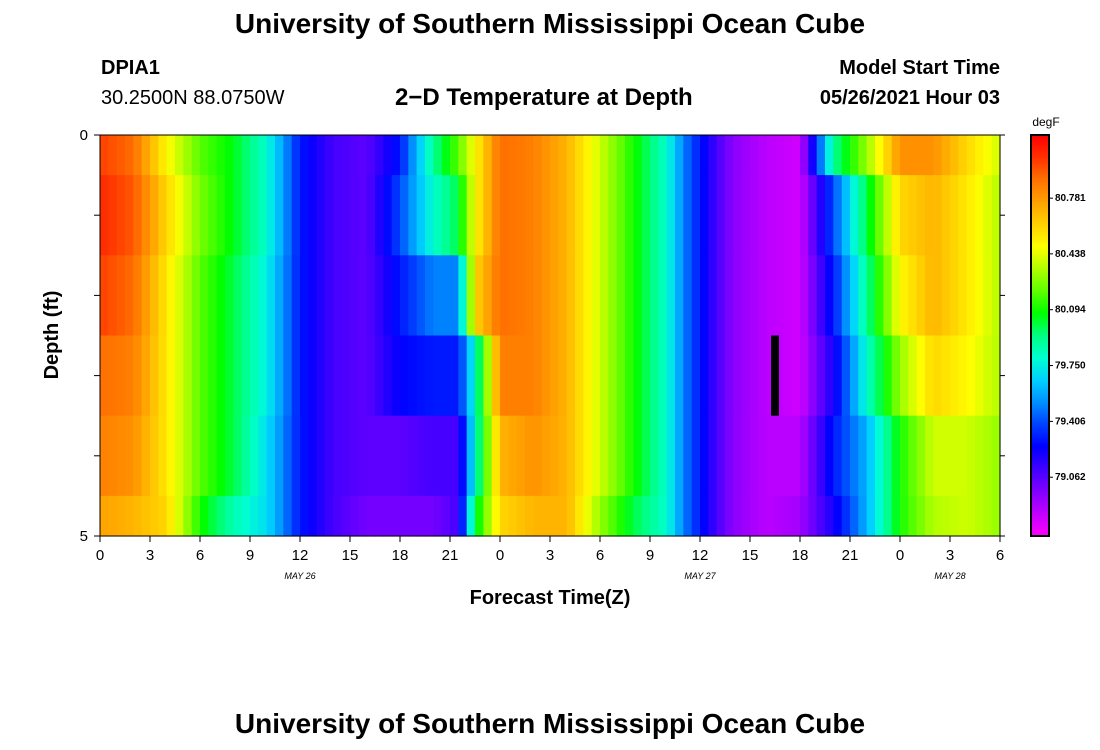 The width and height of the screenshot is (1100, 750). What do you see at coordinates (130, 68) in the screenshot?
I see `station-name: DPIA1` at bounding box center [130, 68].